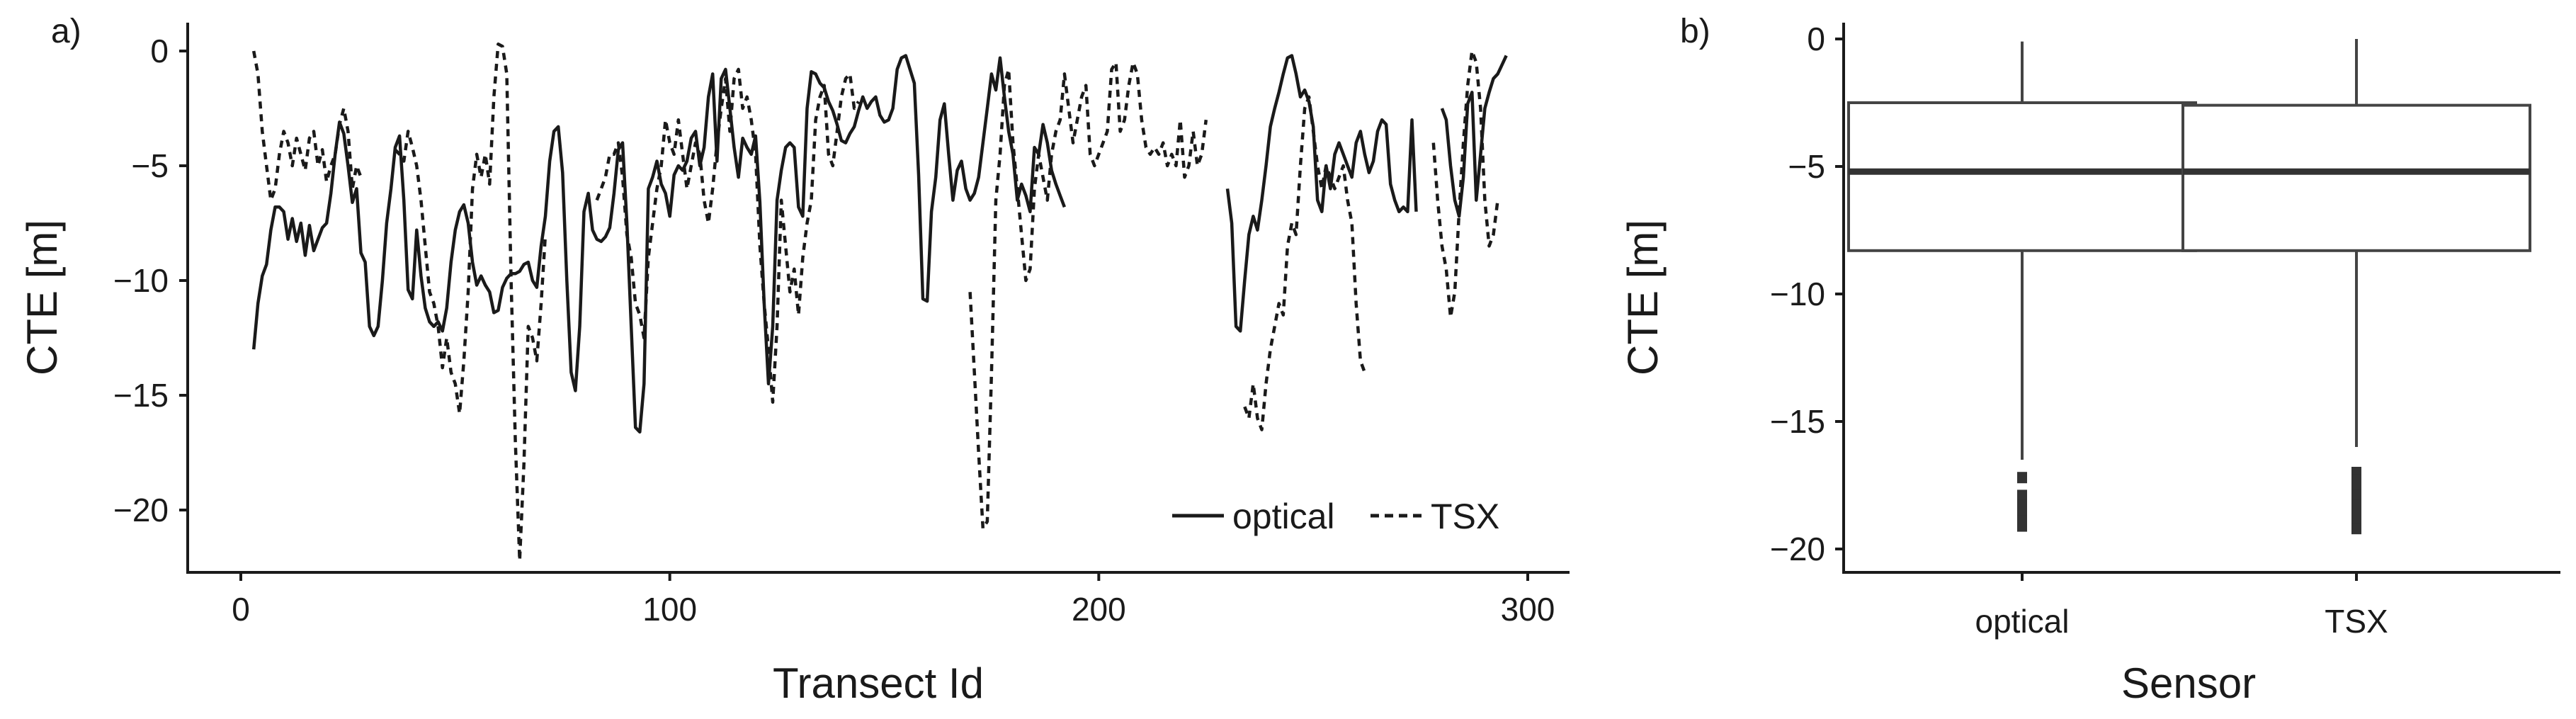 The image size is (2576, 719). What do you see at coordinates (241, 609) in the screenshot?
I see `x-tick-label-0: 0` at bounding box center [241, 609].